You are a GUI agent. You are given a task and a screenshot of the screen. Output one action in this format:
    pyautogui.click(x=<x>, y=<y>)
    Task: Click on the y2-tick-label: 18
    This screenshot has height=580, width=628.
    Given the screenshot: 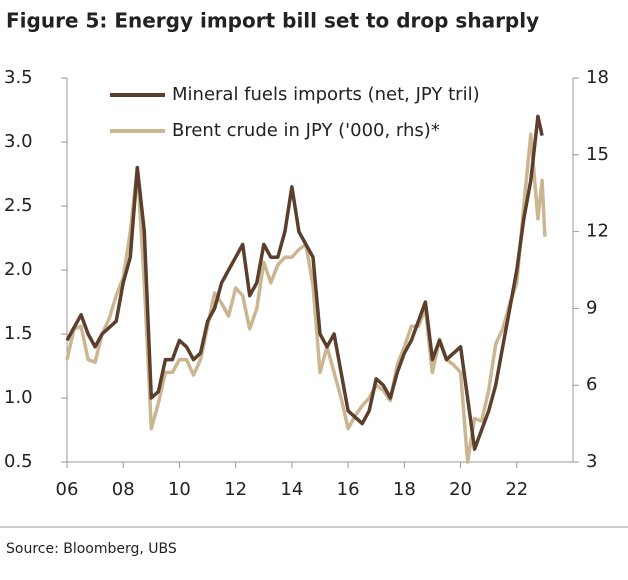 What is the action you would take?
    pyautogui.click(x=597, y=77)
    